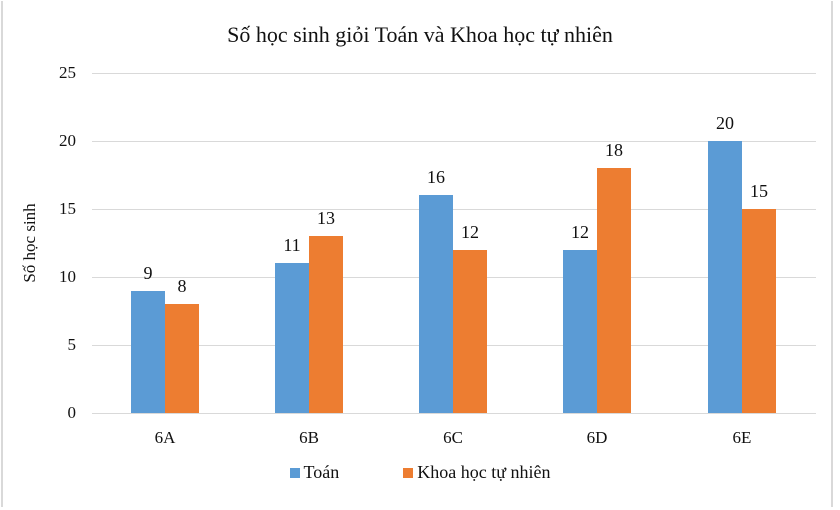  What do you see at coordinates (67, 208) in the screenshot?
I see `y-tick-label: 15` at bounding box center [67, 208].